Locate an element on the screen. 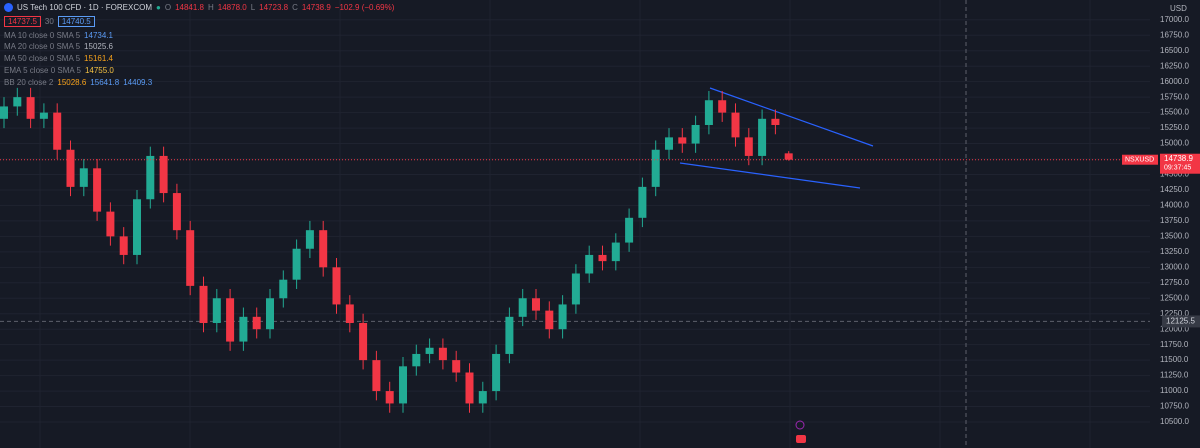 This screenshot has width=1200, height=448. indicator-row: MA 10 close 0 SMA 5 14734.1 is located at coordinates (199, 36).